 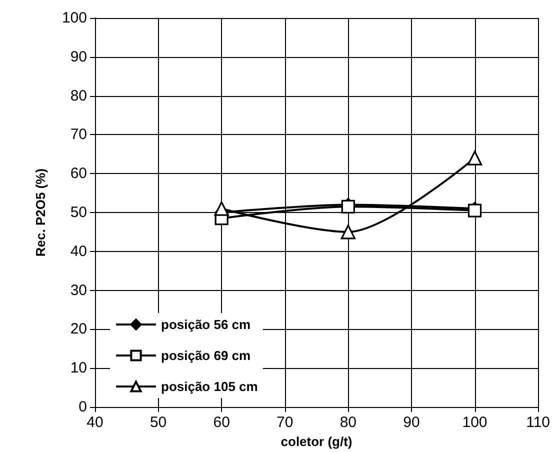 I want to click on x-tick-label: 50, so click(x=158, y=422).